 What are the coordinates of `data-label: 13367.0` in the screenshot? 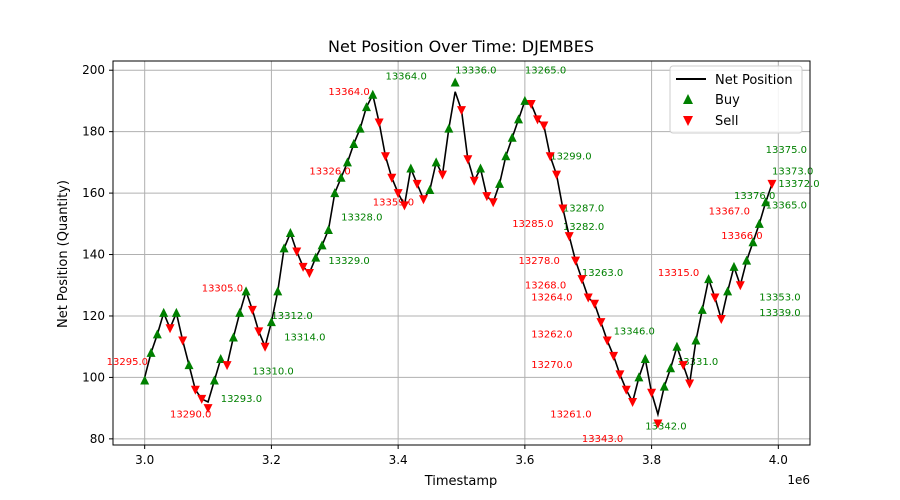 It's located at (729, 212).